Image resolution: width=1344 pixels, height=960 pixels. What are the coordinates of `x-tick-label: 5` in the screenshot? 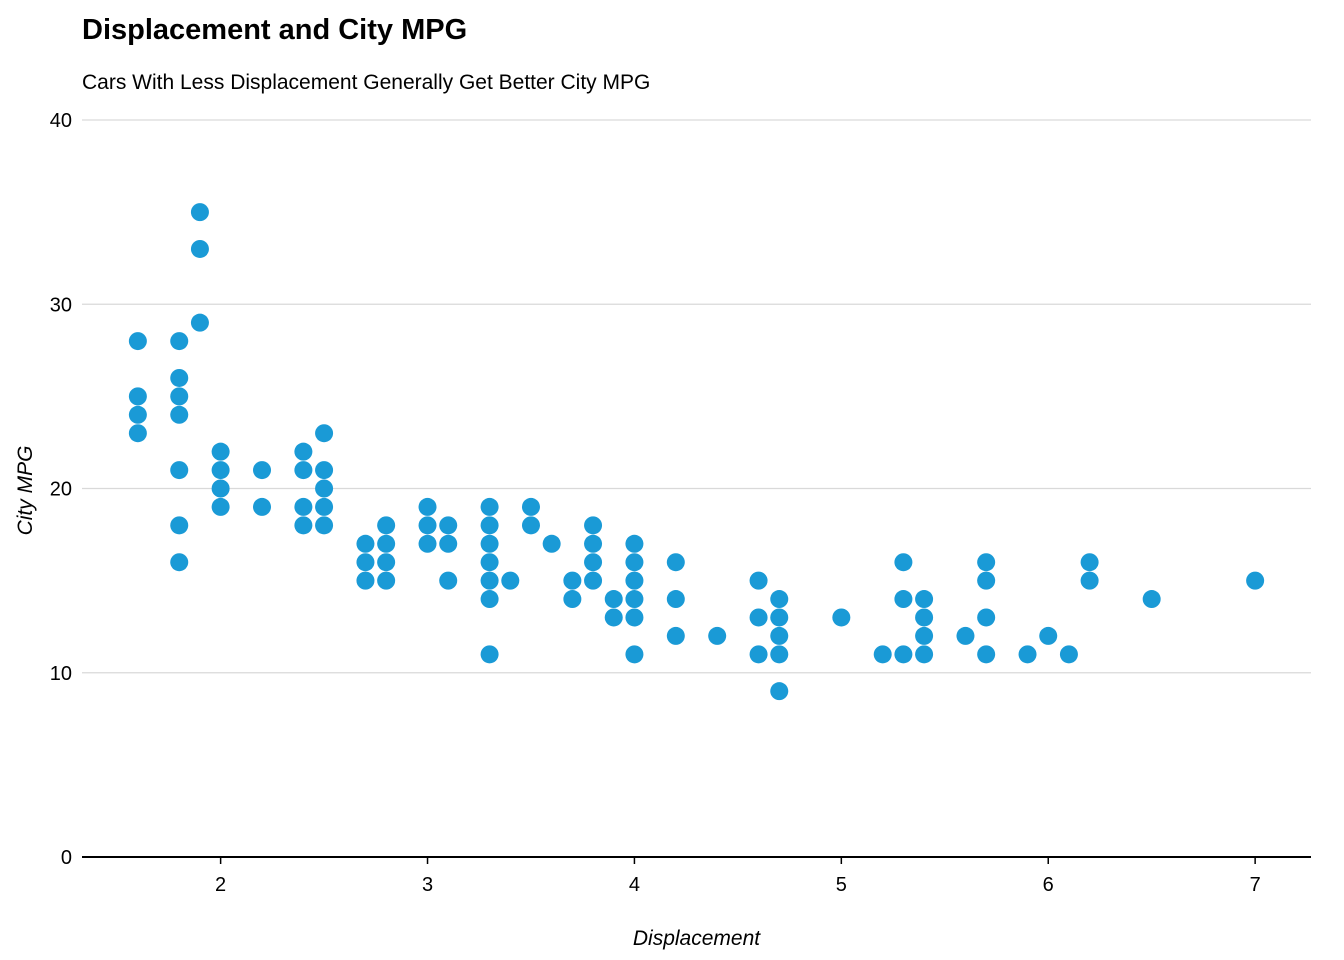 It's located at (841, 885).